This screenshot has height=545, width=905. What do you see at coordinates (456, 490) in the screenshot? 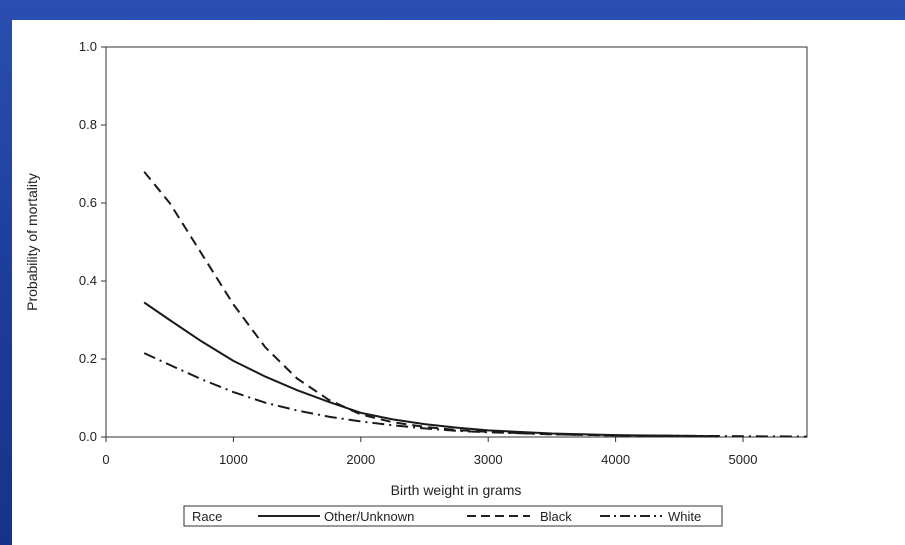
I see `x-axis-title: Birth weight in grams` at bounding box center [456, 490].